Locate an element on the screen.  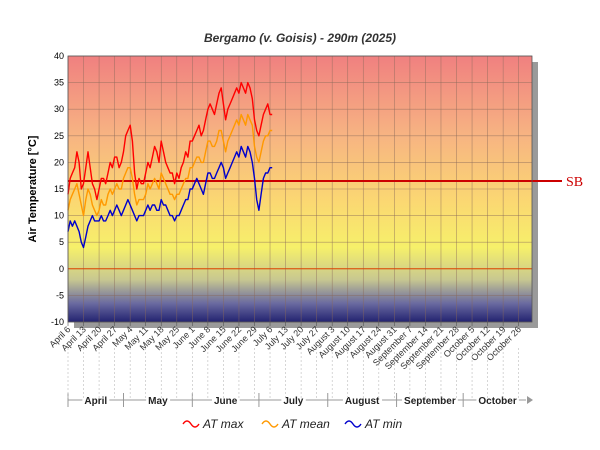
month-label: May is located at coordinates (158, 401).